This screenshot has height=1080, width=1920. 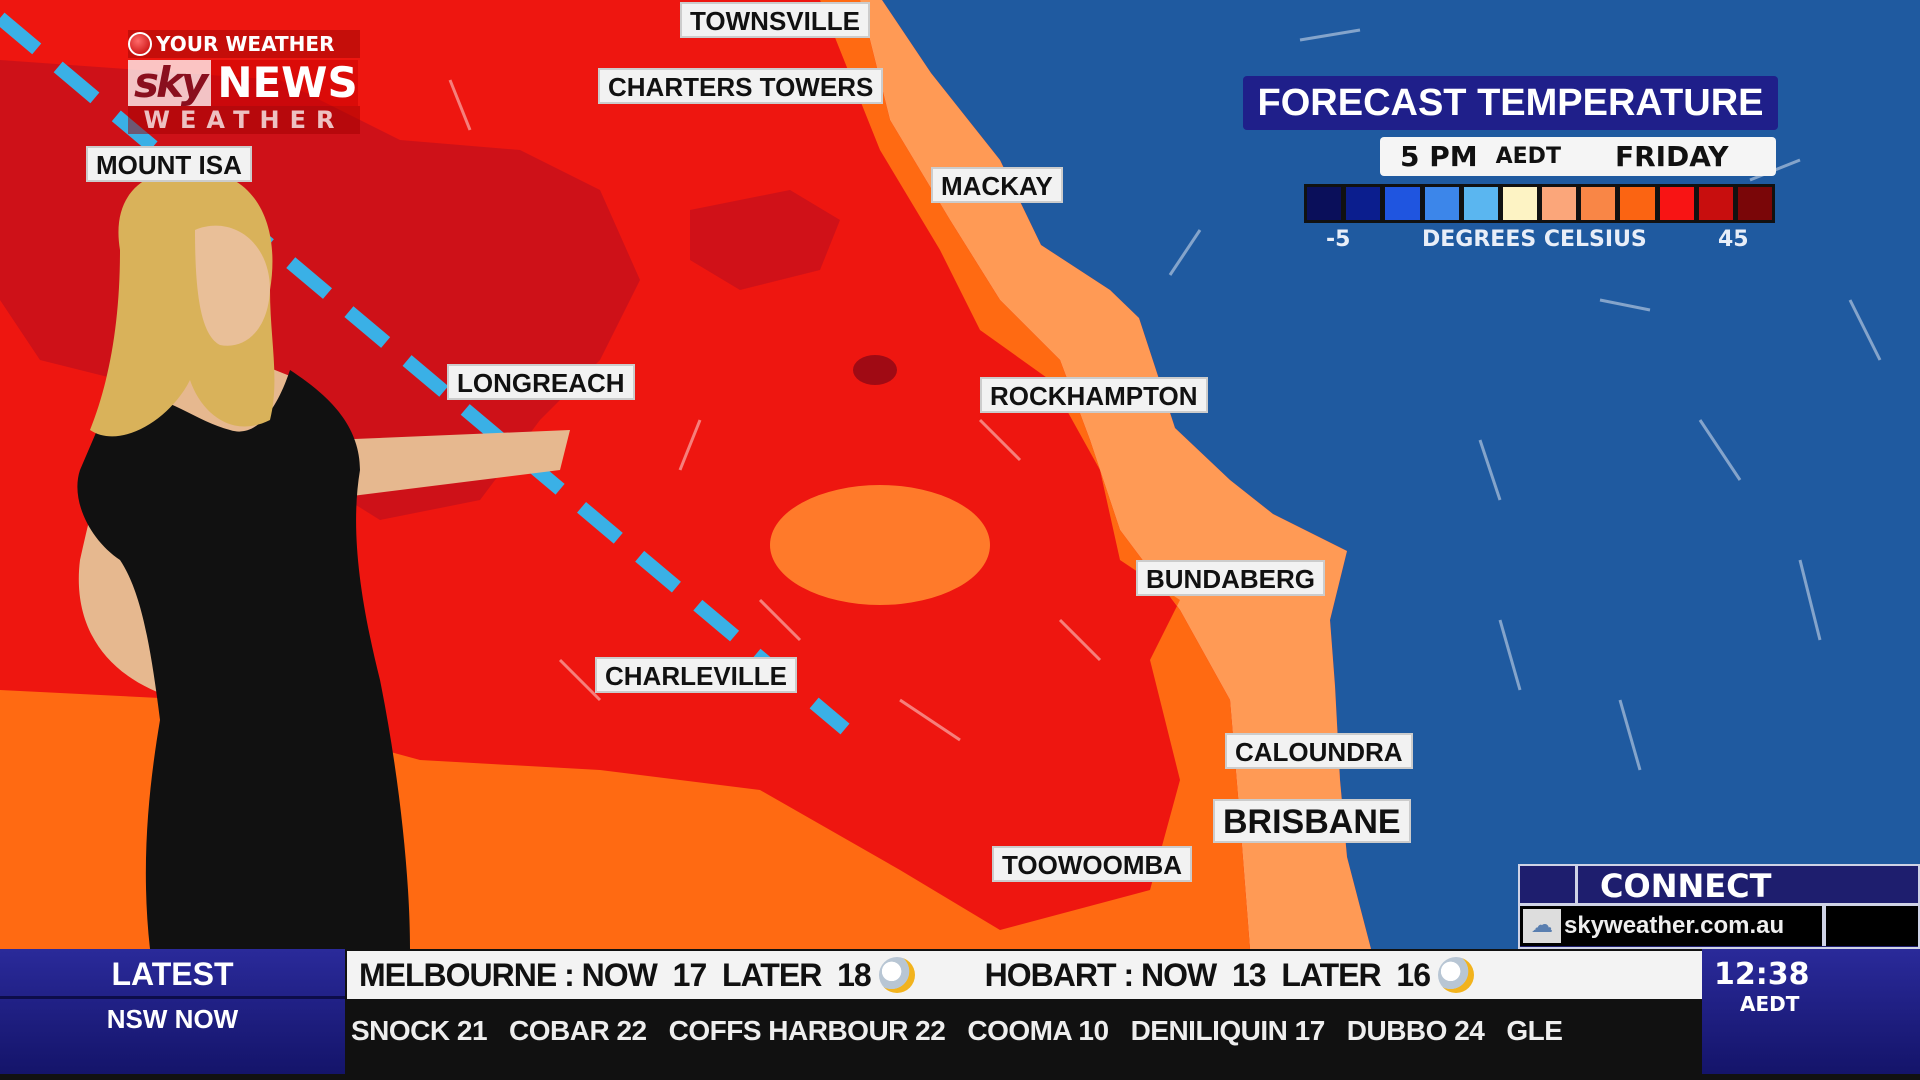 I want to click on city-label-caloundra: CALOUNDRA, so click(x=1319, y=751).